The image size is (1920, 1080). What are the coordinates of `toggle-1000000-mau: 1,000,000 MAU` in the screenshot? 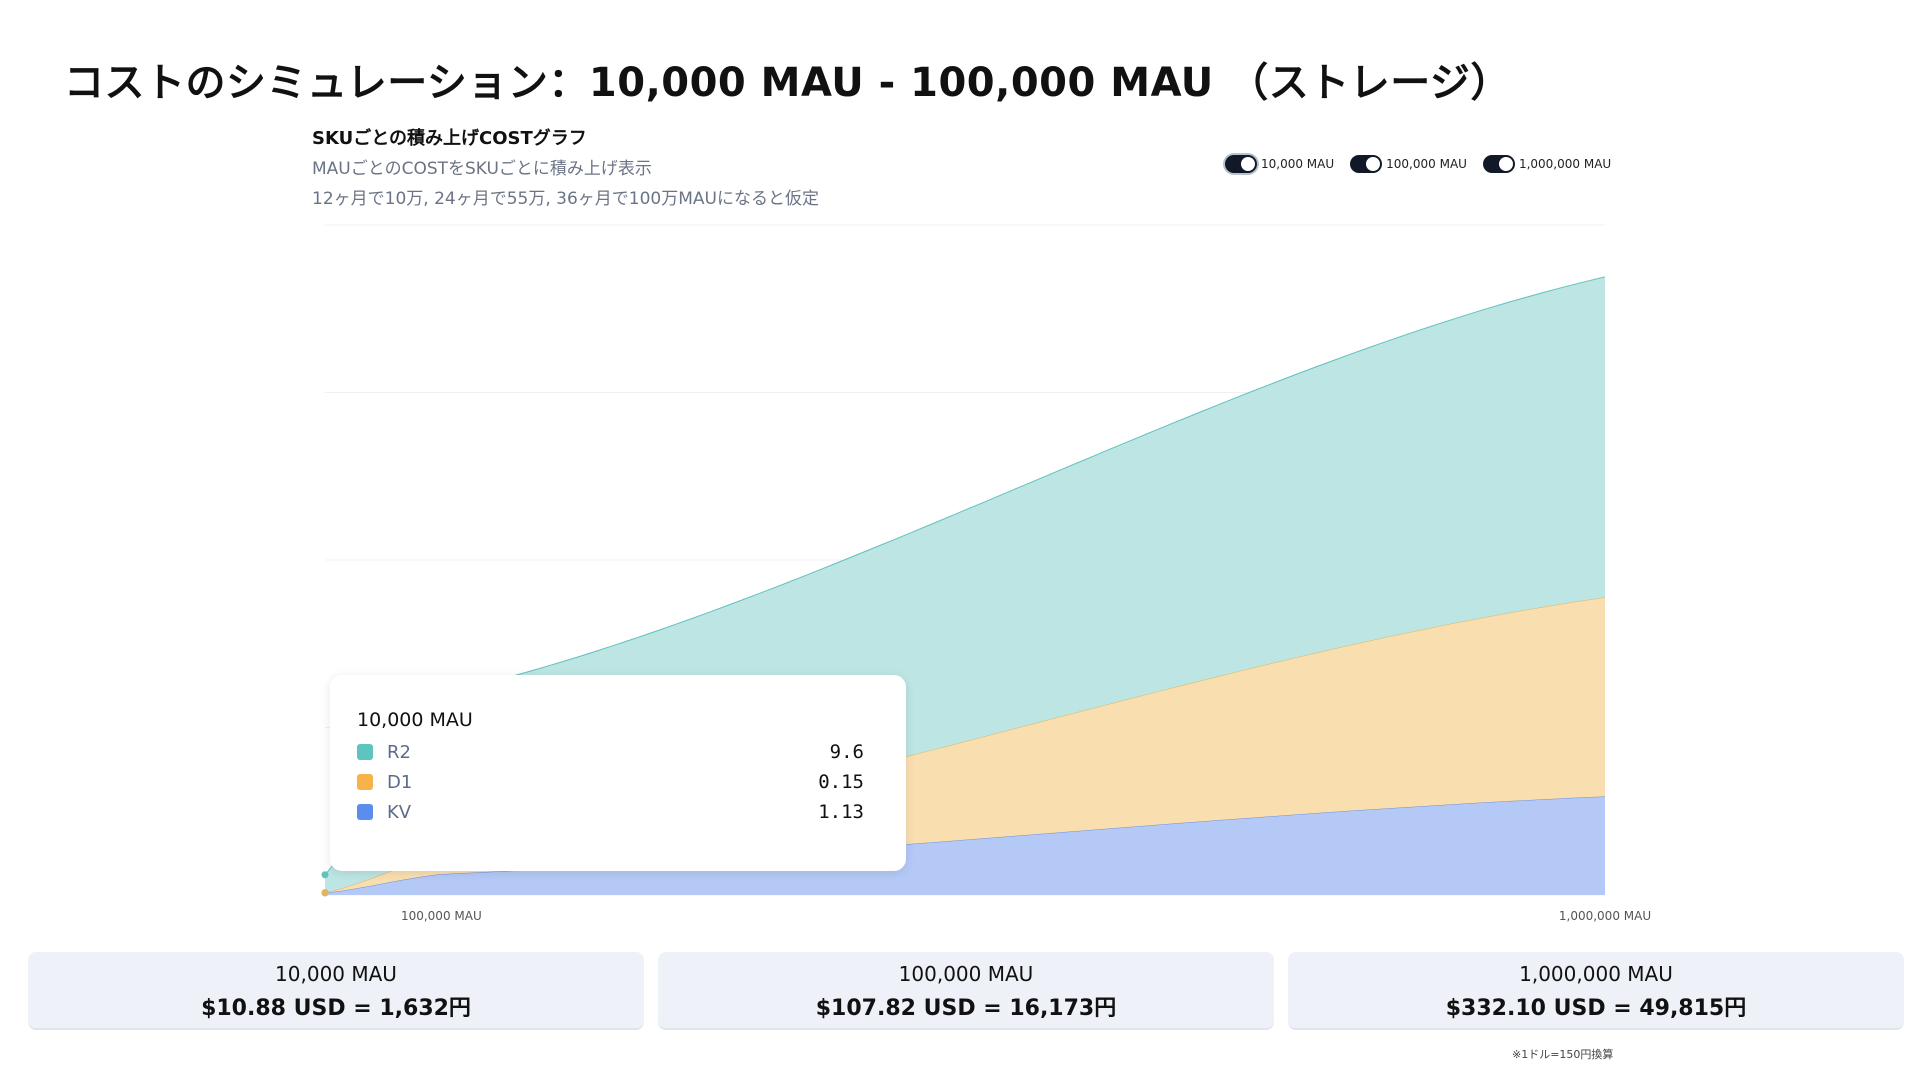 It's located at (1547, 164).